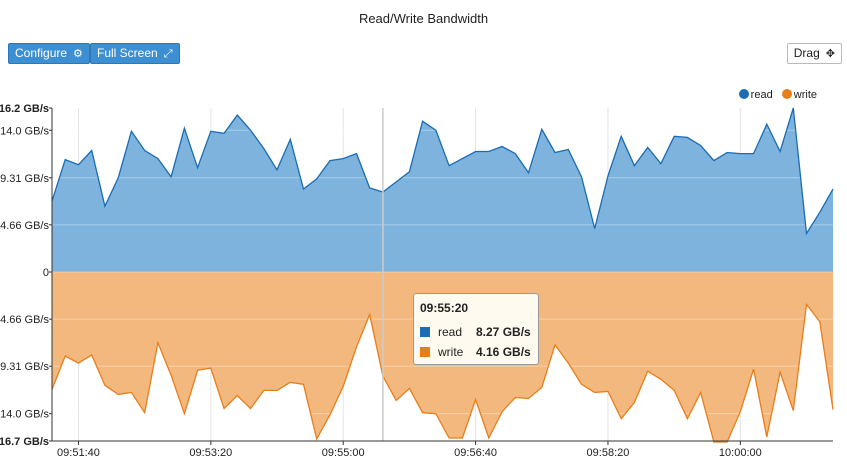 The image size is (847, 474). Describe the element at coordinates (78, 453) in the screenshot. I see `x-tick-label: 09:51:40` at that location.